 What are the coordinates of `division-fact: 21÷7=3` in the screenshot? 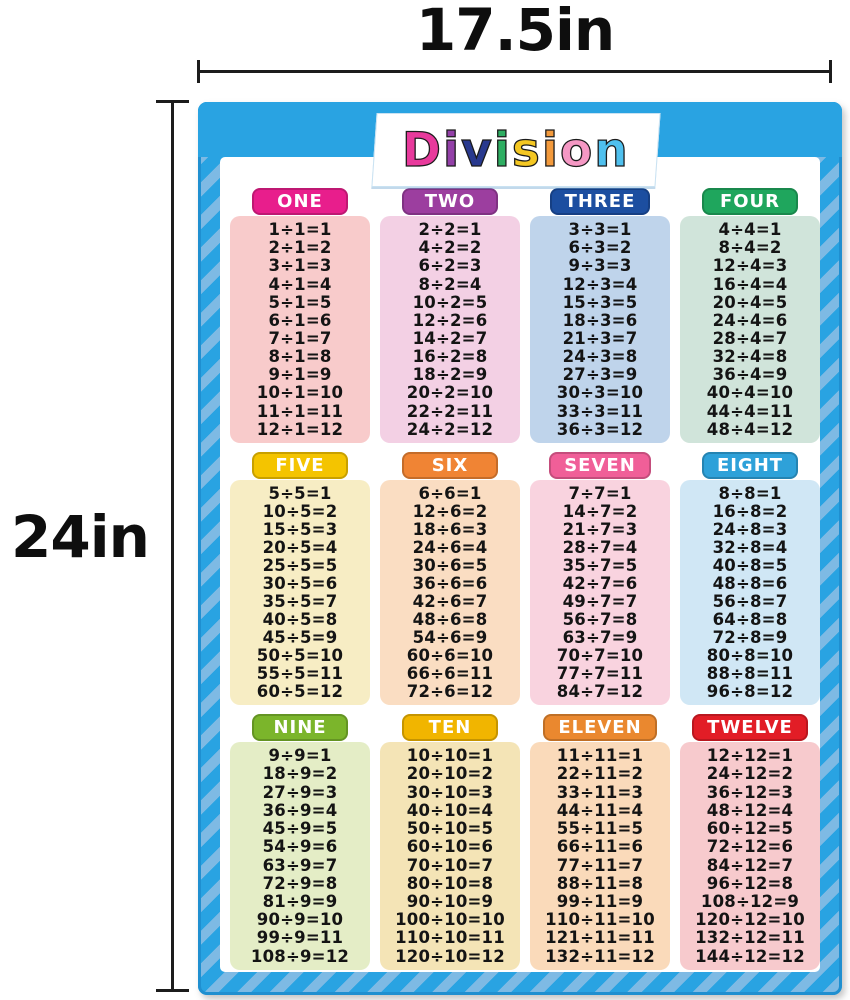 It's located at (600, 529).